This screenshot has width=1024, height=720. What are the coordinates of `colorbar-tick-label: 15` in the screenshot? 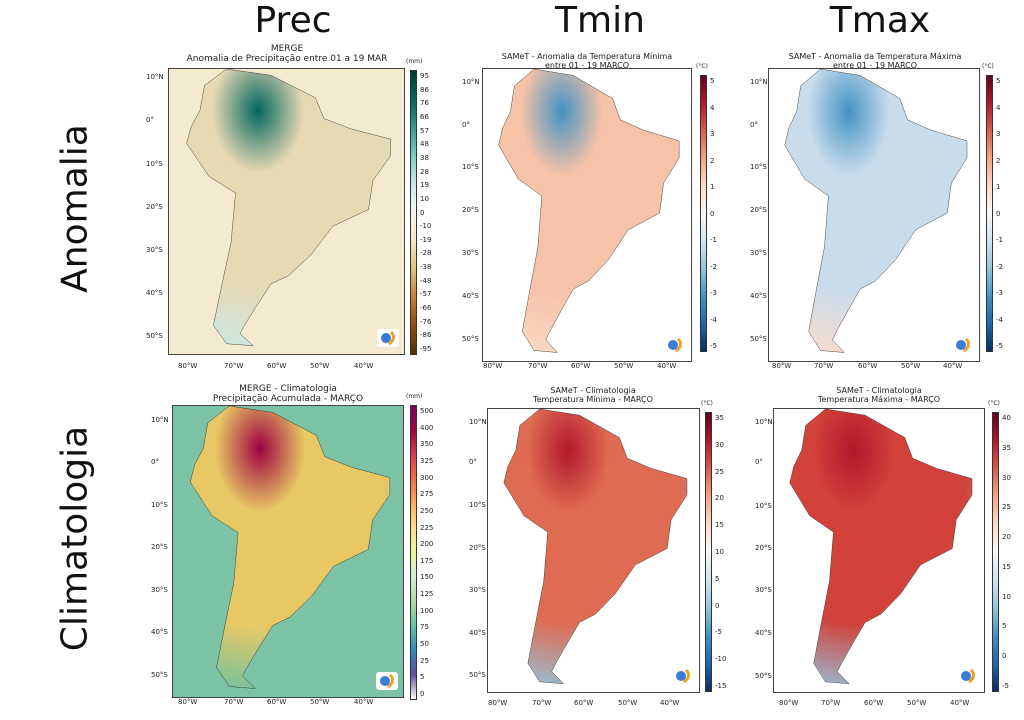 It's located at (719, 525).